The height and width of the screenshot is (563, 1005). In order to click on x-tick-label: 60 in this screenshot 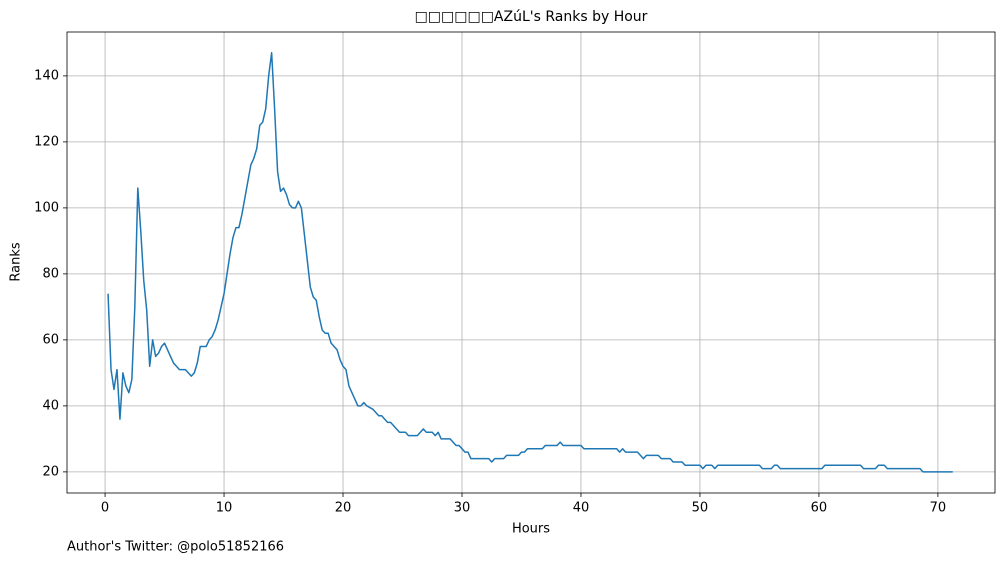, I will do `click(819, 508)`.